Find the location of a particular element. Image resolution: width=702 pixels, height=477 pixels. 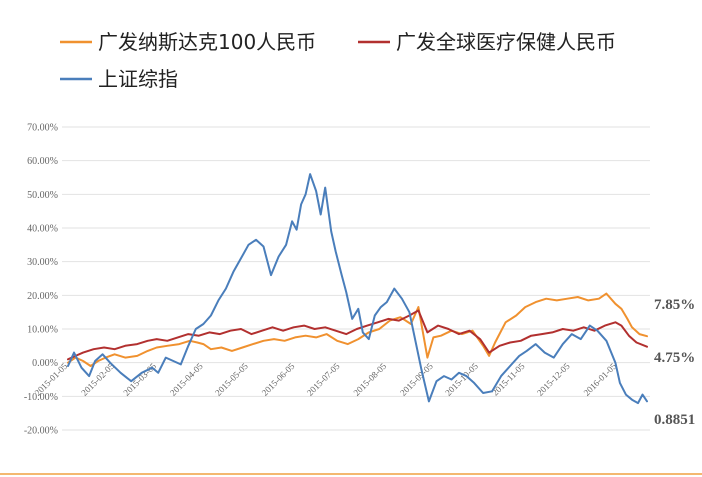

x-tick-label: 2016-01-05 is located at coordinates (600, 379).